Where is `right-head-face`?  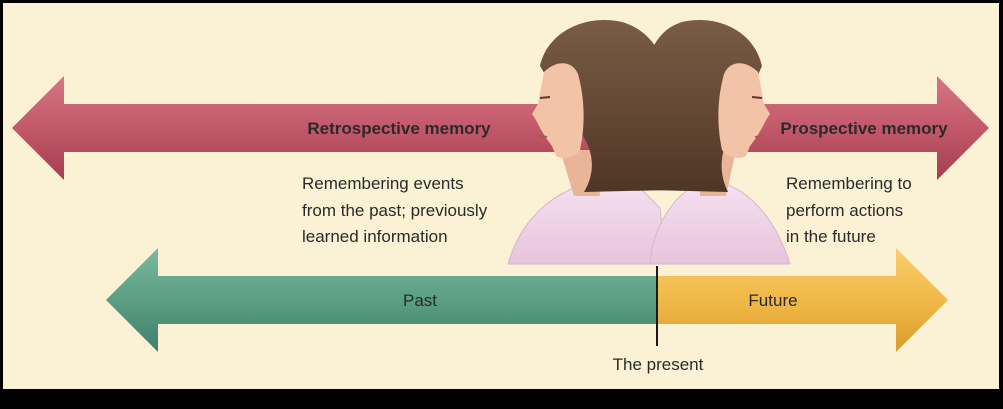
right-head-face is located at coordinates (744, 110).